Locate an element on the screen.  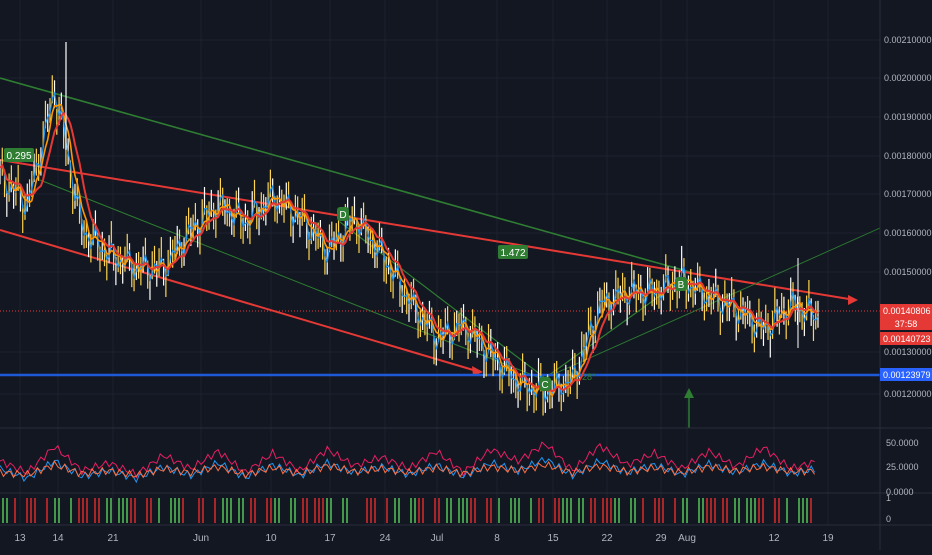
green-fan-line is located at coordinates (712, 303).